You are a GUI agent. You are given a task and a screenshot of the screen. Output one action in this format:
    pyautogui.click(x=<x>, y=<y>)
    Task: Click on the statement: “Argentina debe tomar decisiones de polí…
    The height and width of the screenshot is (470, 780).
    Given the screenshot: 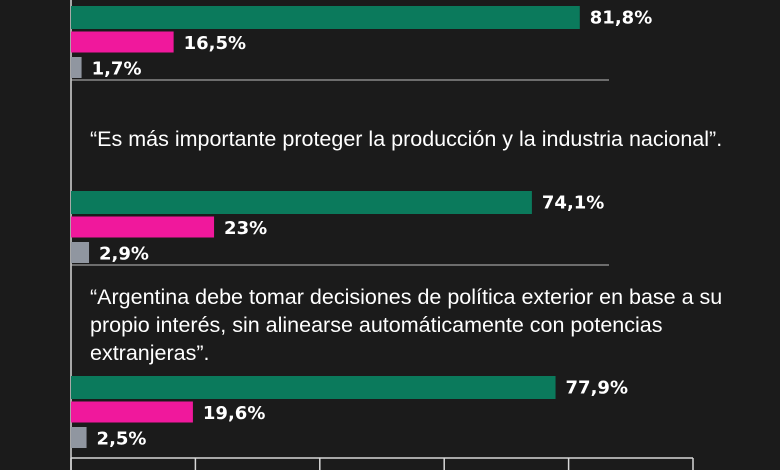 What is the action you would take?
    pyautogui.click(x=406, y=325)
    